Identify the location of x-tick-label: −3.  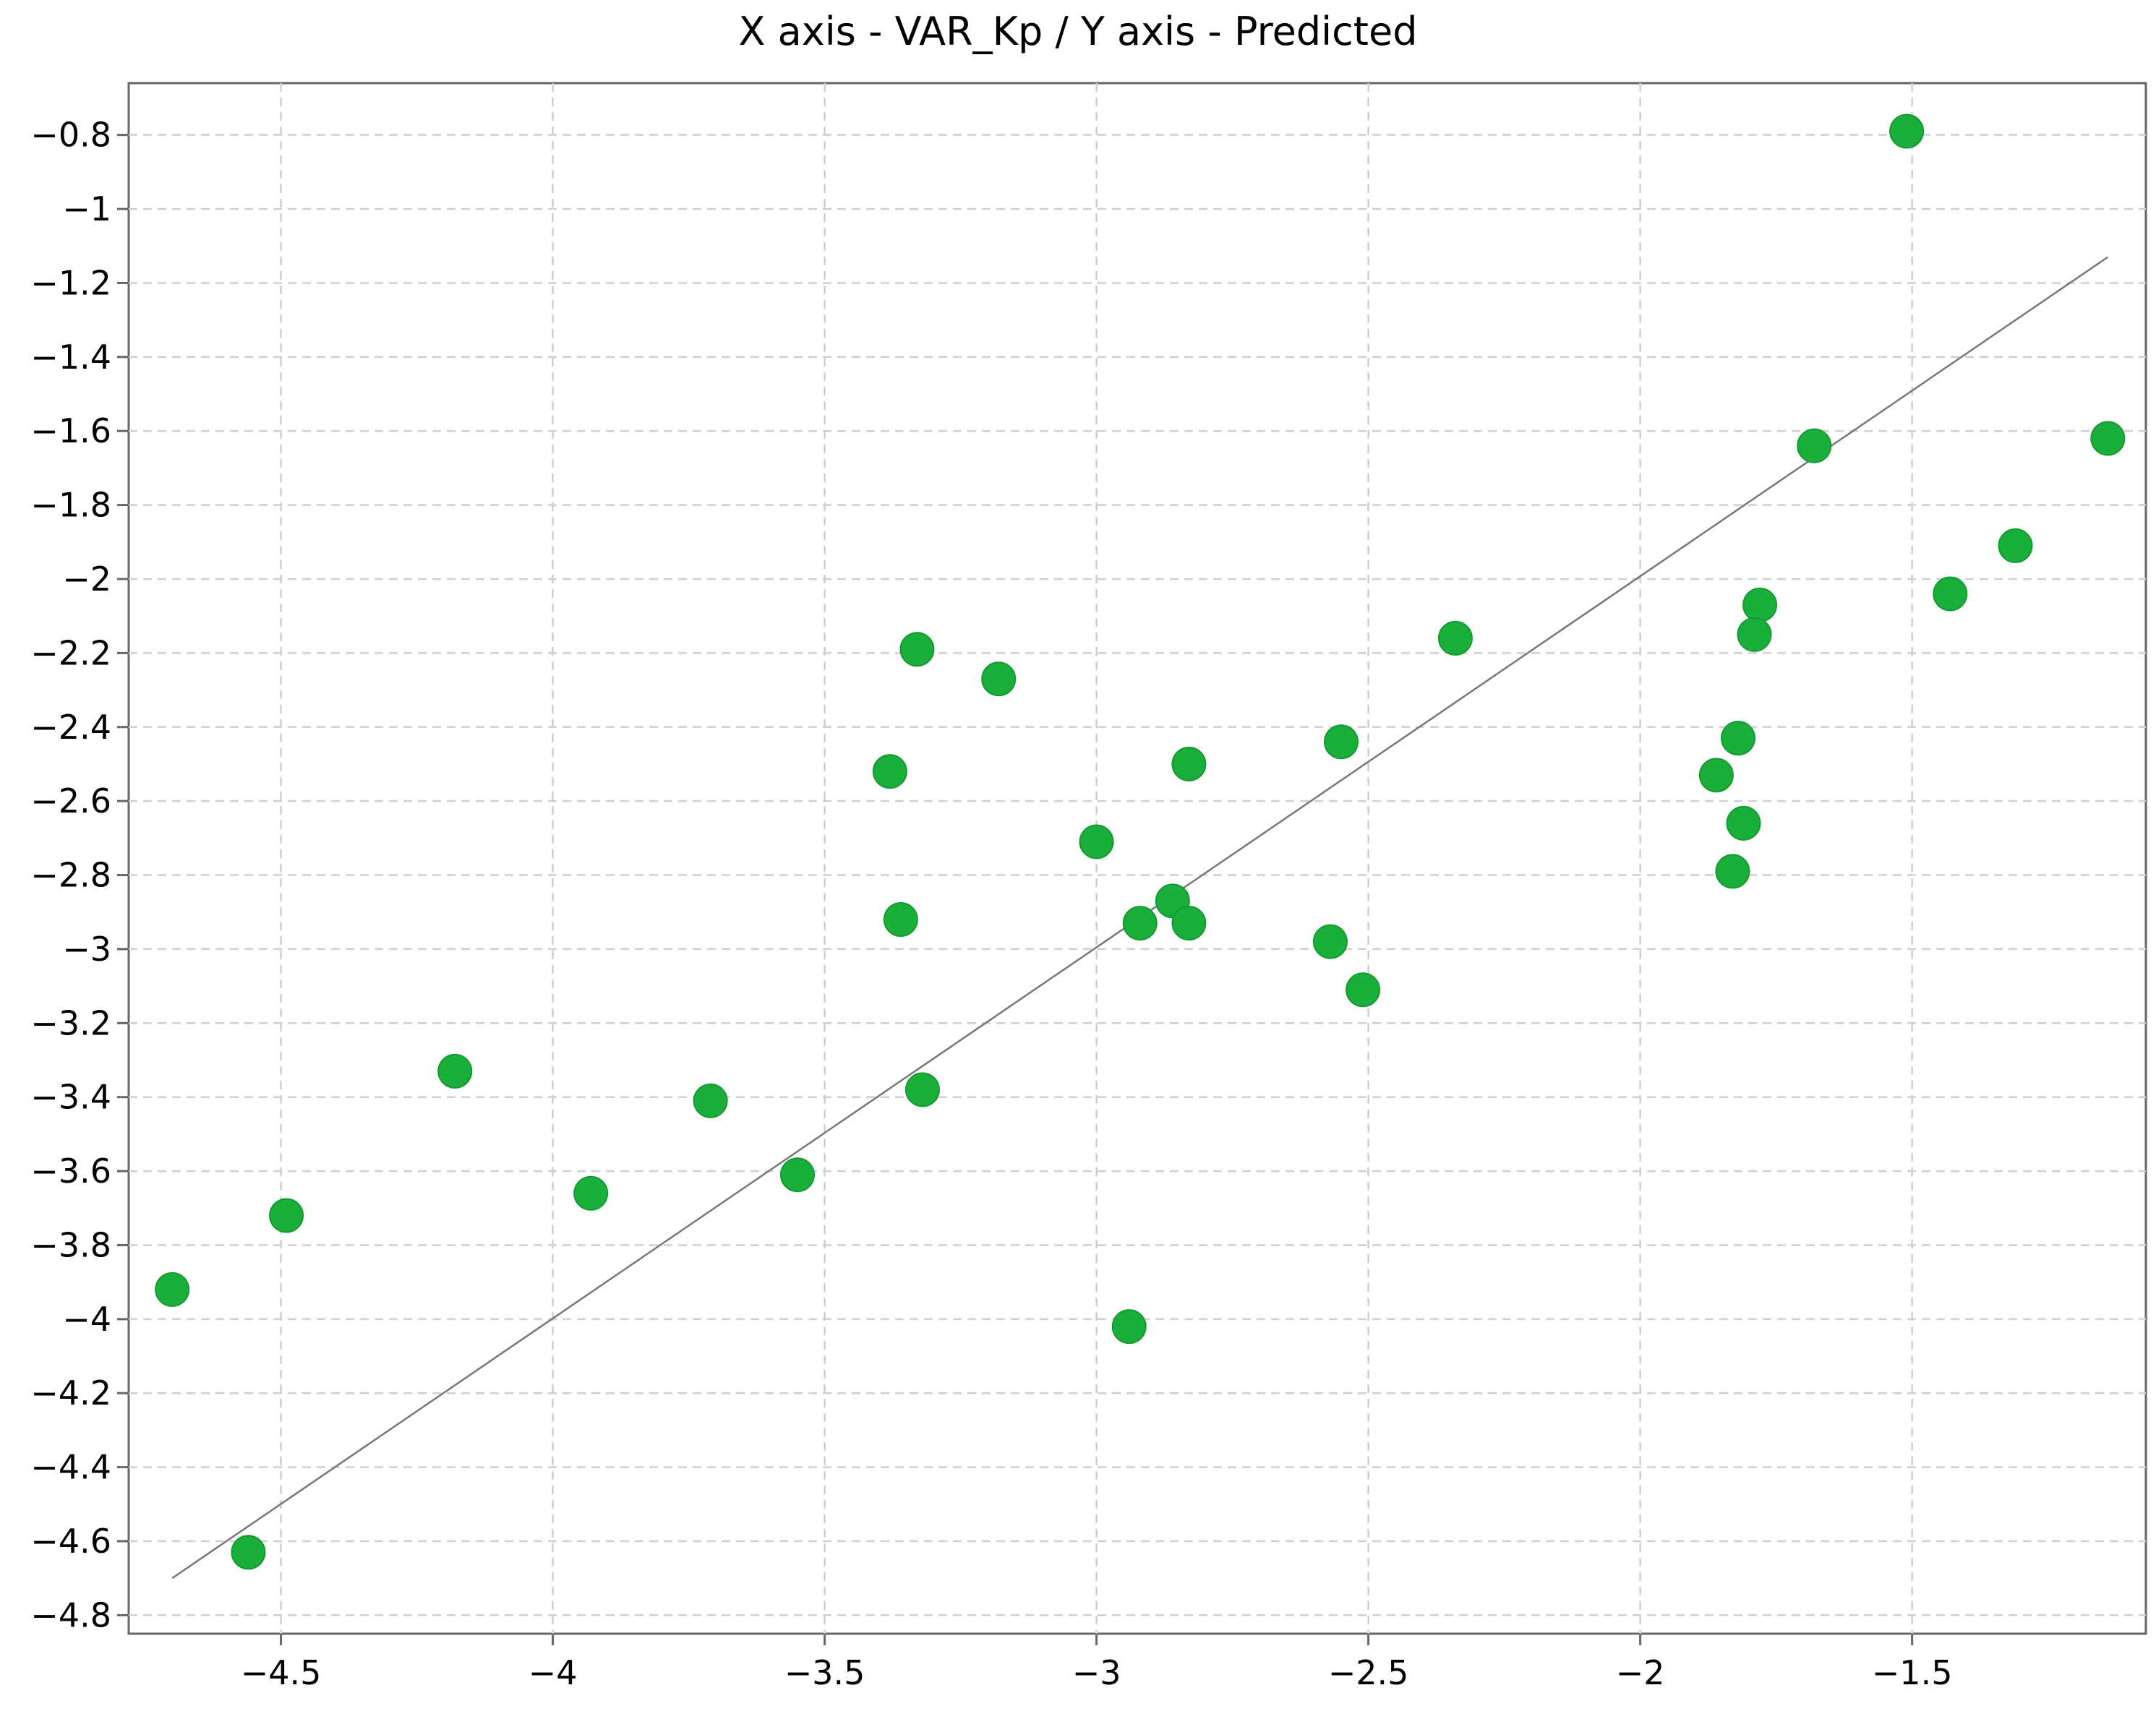
(1096, 1672).